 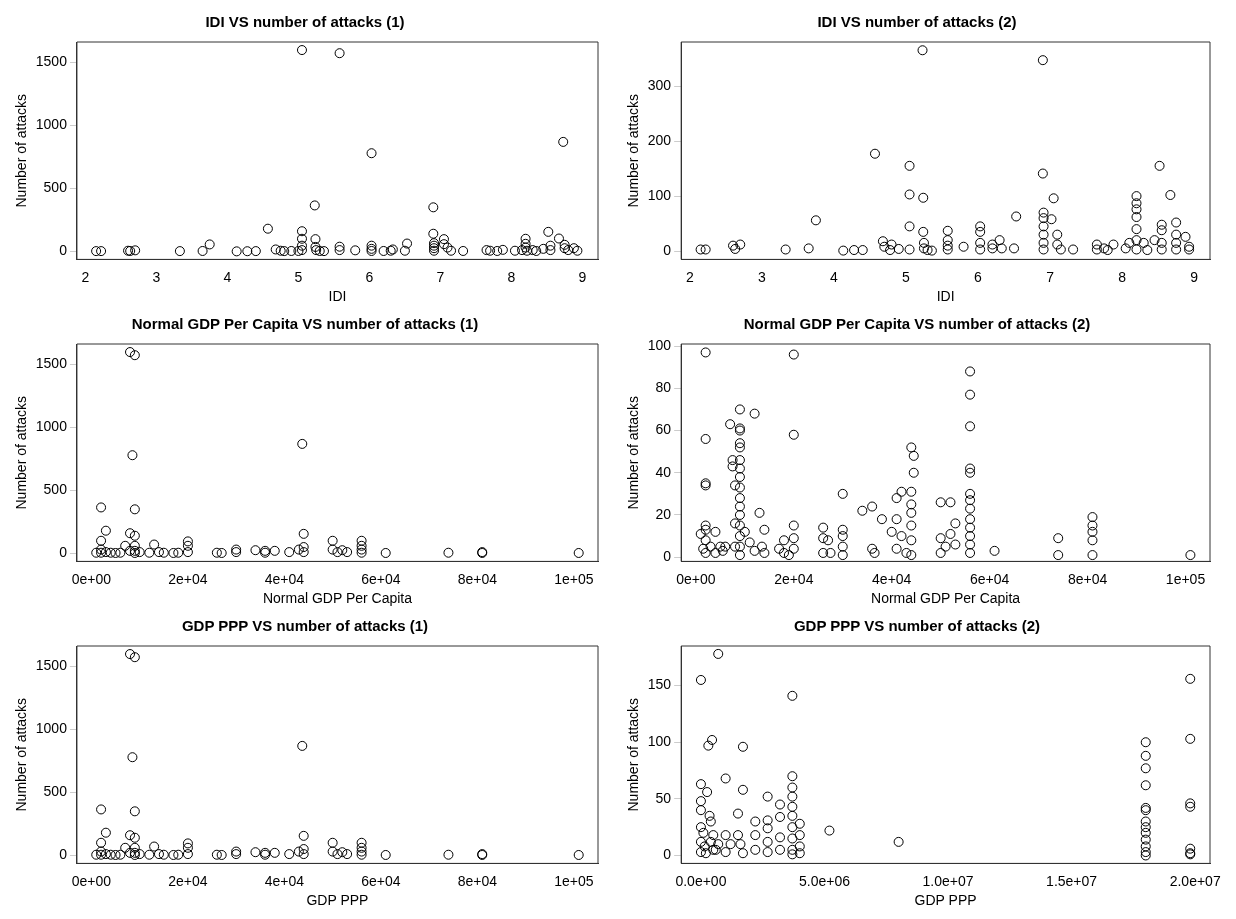 I want to click on y-tick-label: 50, so click(x=663, y=797).